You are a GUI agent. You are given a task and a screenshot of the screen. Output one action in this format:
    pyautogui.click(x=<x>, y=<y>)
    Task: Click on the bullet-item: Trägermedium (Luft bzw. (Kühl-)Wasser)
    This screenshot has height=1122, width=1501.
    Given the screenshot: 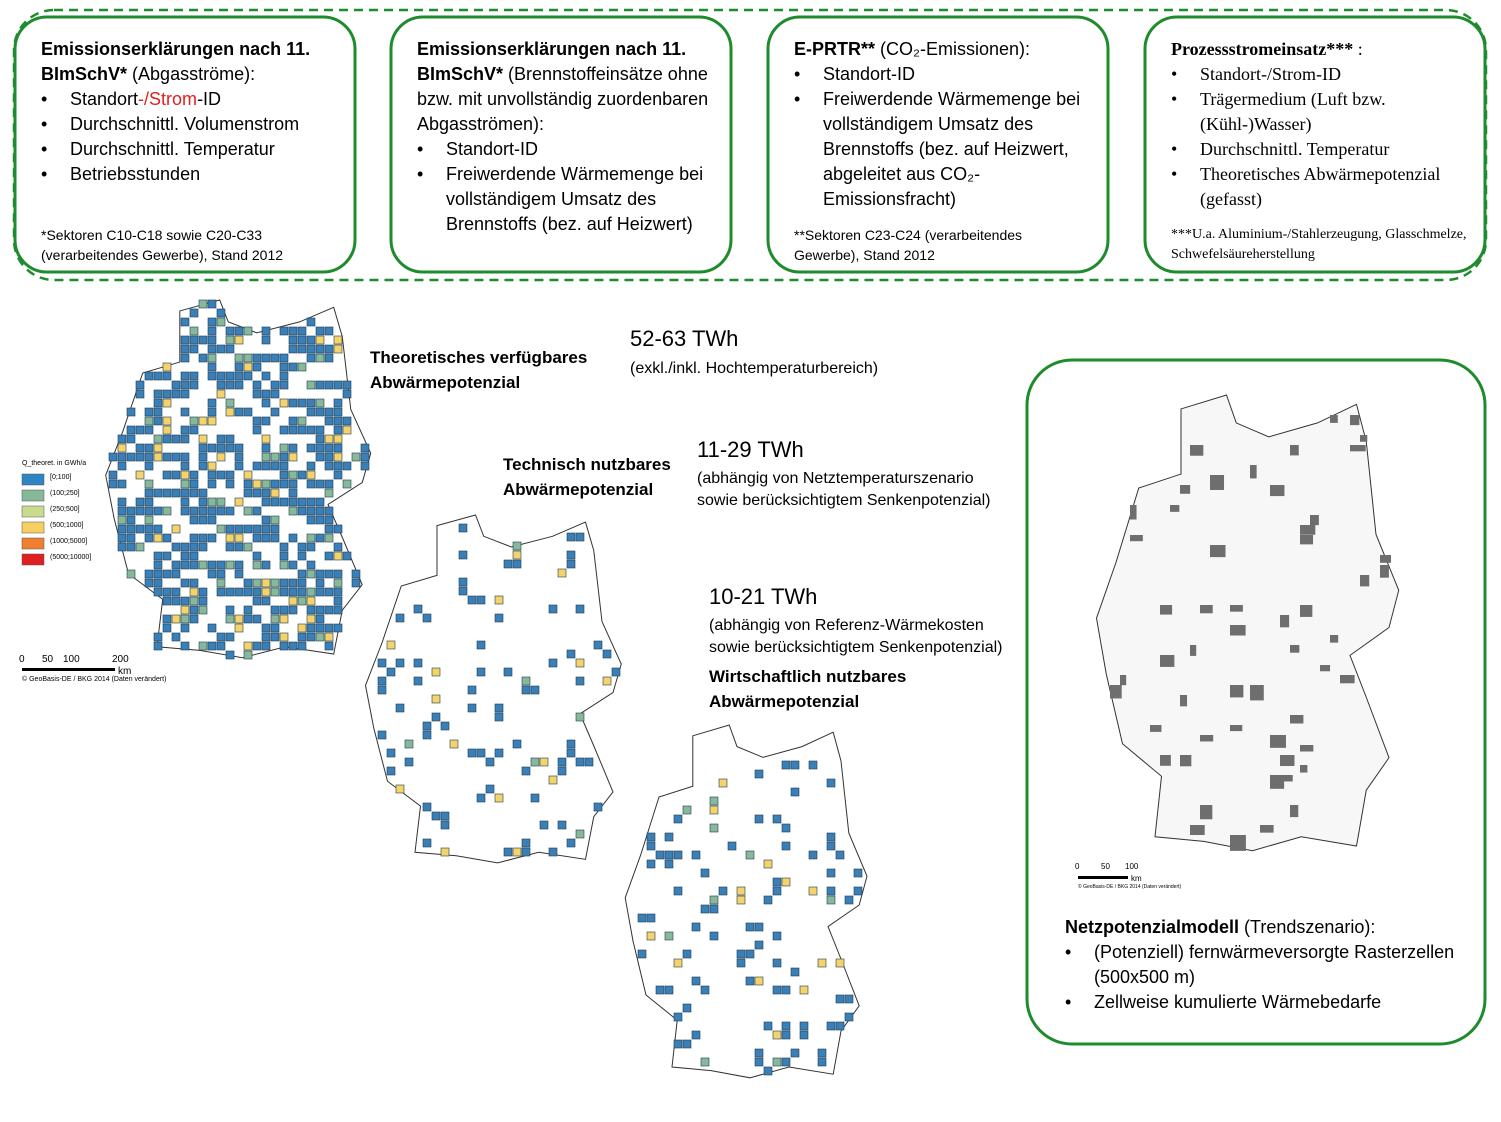 What is the action you would take?
    pyautogui.click(x=1320, y=112)
    